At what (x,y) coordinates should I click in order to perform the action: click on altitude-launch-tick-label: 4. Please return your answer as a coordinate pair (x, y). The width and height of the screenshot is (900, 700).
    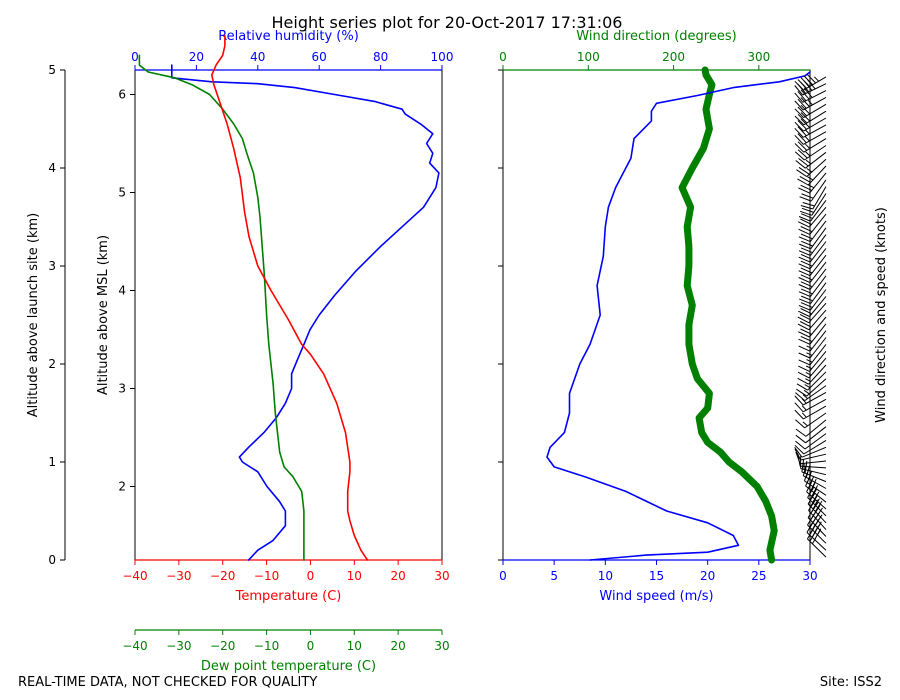
    Looking at the image, I should click on (52, 168).